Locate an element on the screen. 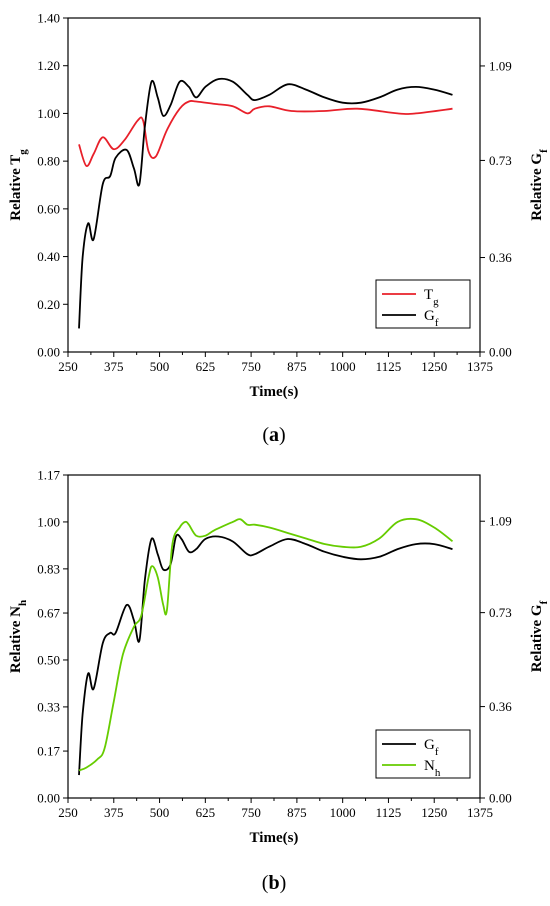 The height and width of the screenshot is (906, 550). y-left-tick-label: 0.83 is located at coordinates (48, 568).